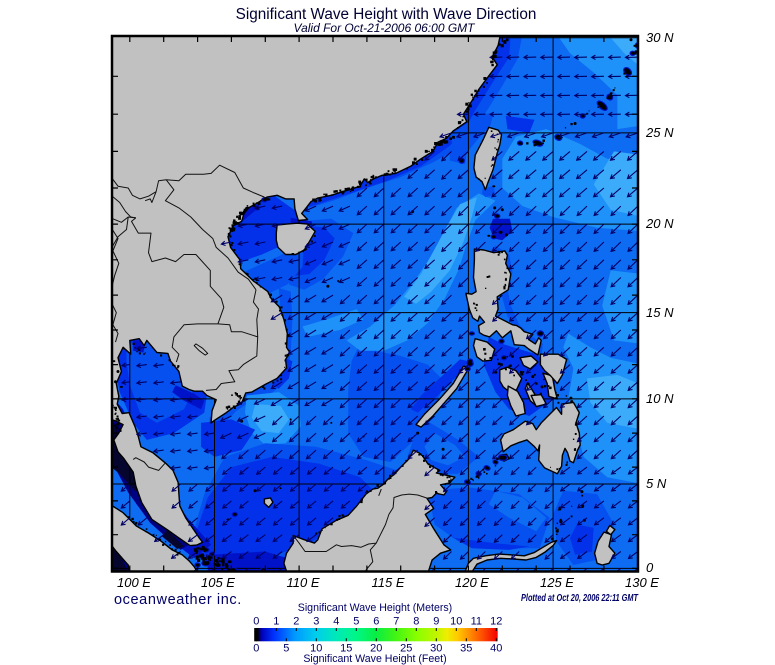  I want to click on svg-text: 25 N, so click(659, 132).